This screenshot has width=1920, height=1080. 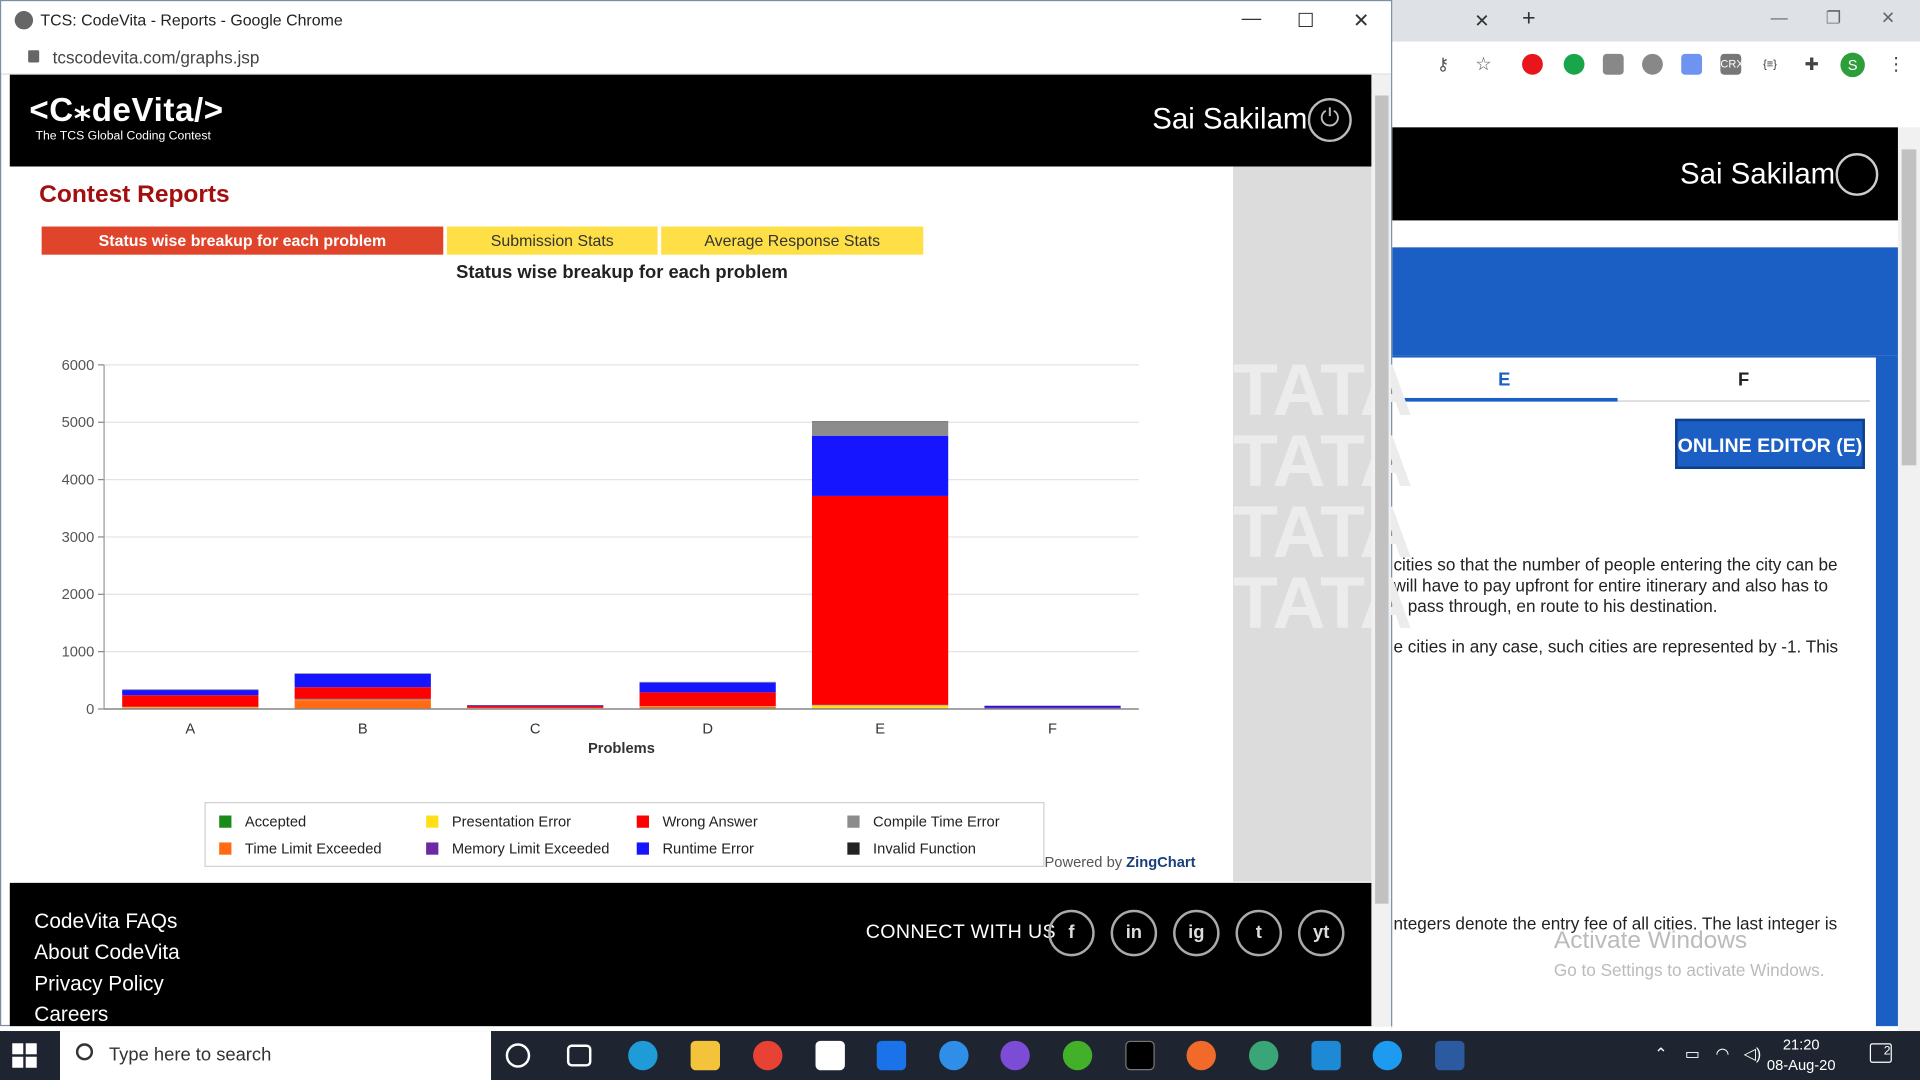 I want to click on legend-item: Presentation Error, so click(x=498, y=821).